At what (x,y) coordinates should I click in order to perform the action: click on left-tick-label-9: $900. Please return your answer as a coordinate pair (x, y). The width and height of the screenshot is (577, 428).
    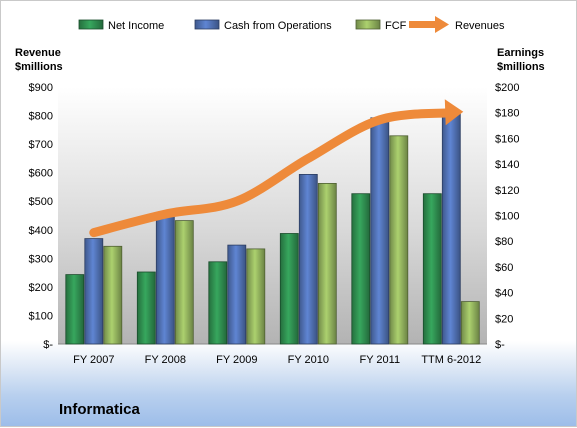
    Looking at the image, I should click on (41, 88).